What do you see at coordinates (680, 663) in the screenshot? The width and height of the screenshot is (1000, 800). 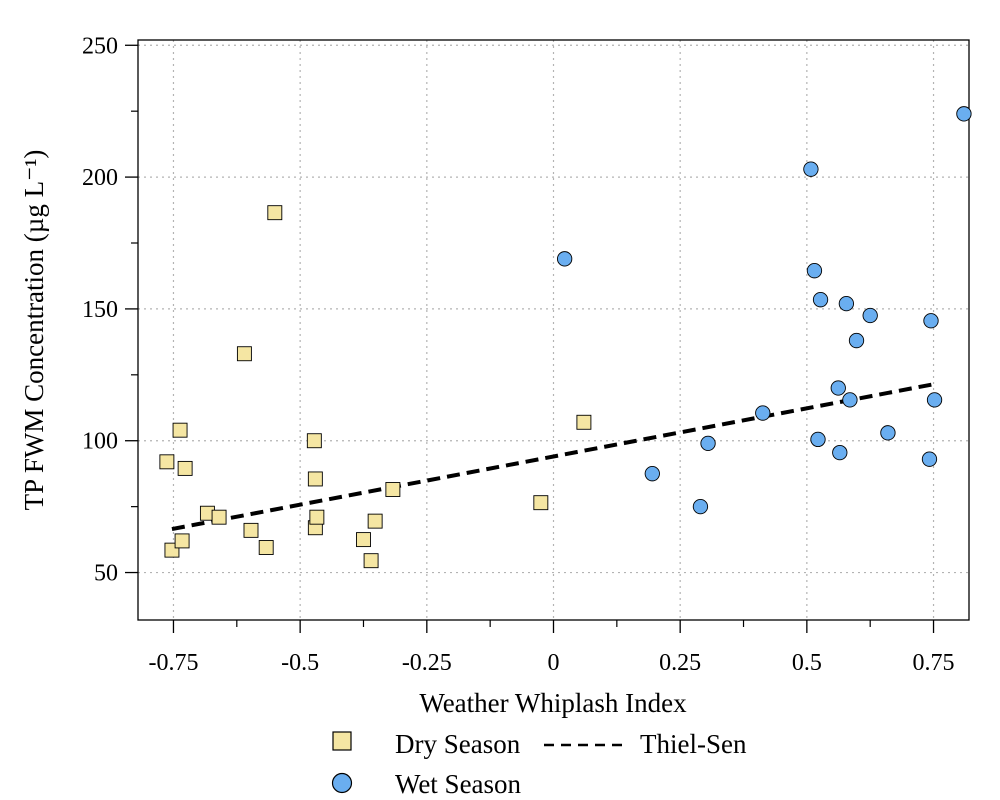 I see `x-tick-label-4: 0.25` at bounding box center [680, 663].